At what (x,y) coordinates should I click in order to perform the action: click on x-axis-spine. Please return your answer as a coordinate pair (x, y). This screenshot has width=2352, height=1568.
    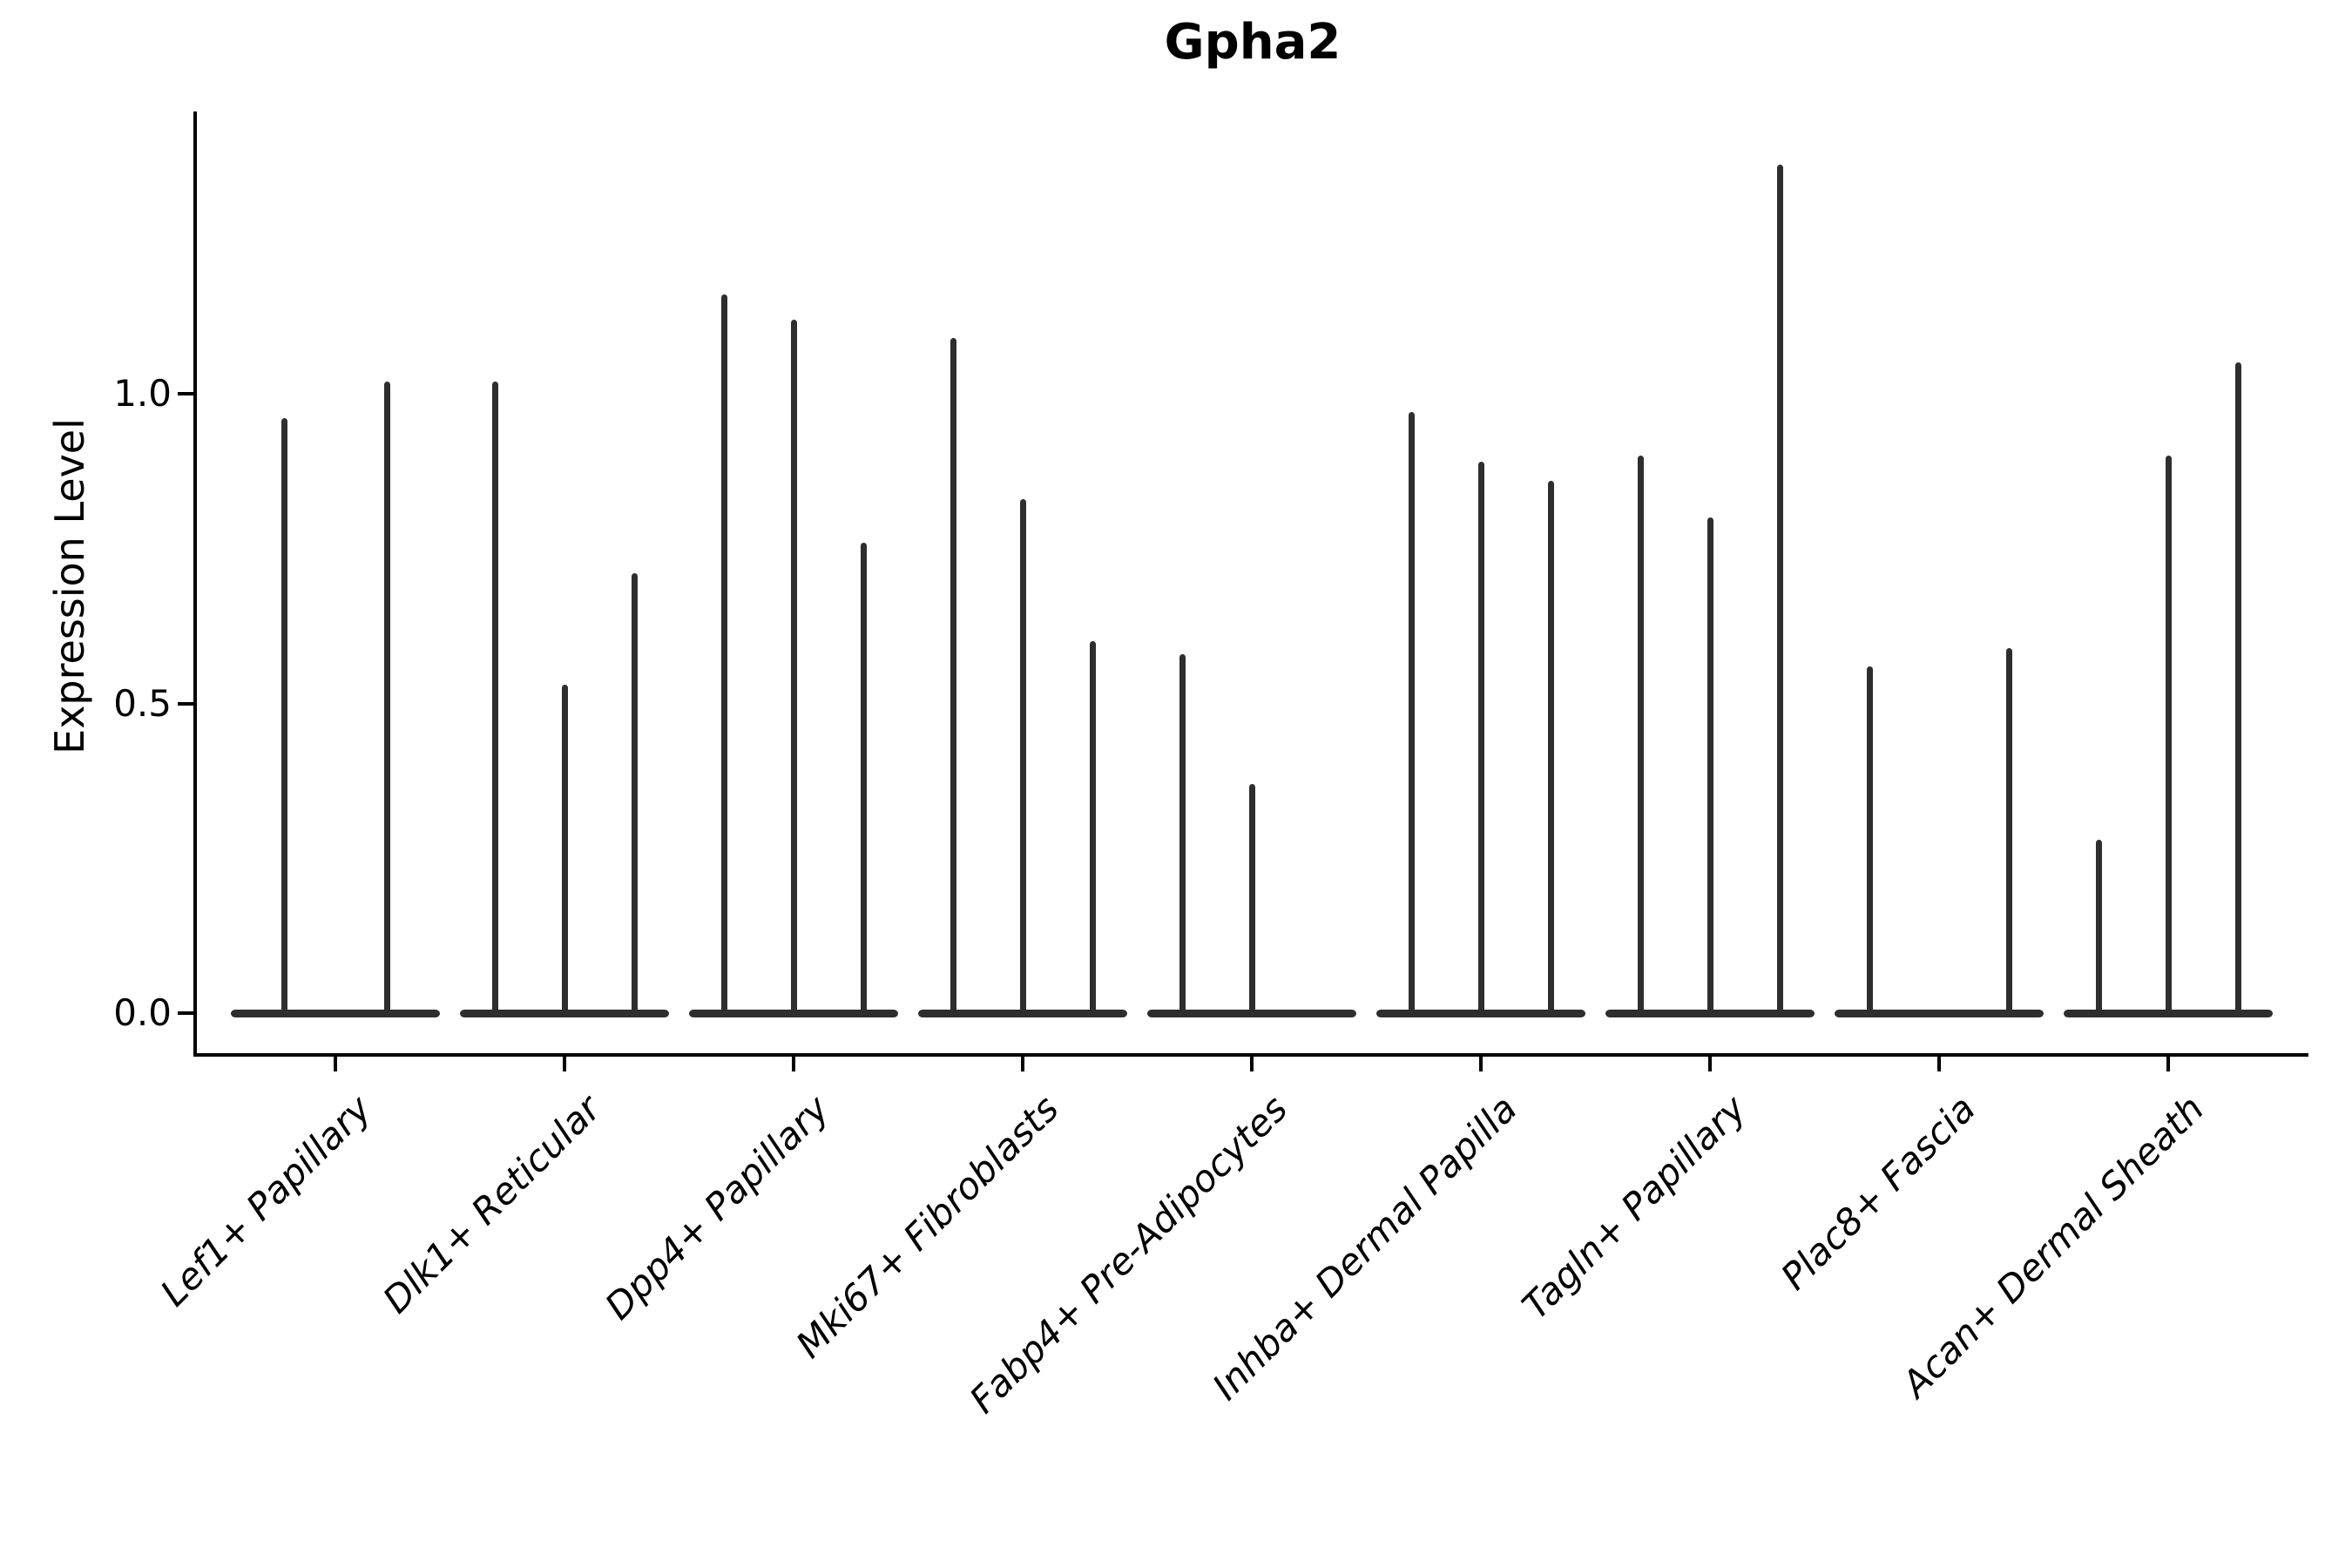
    Looking at the image, I should click on (1250, 1055).